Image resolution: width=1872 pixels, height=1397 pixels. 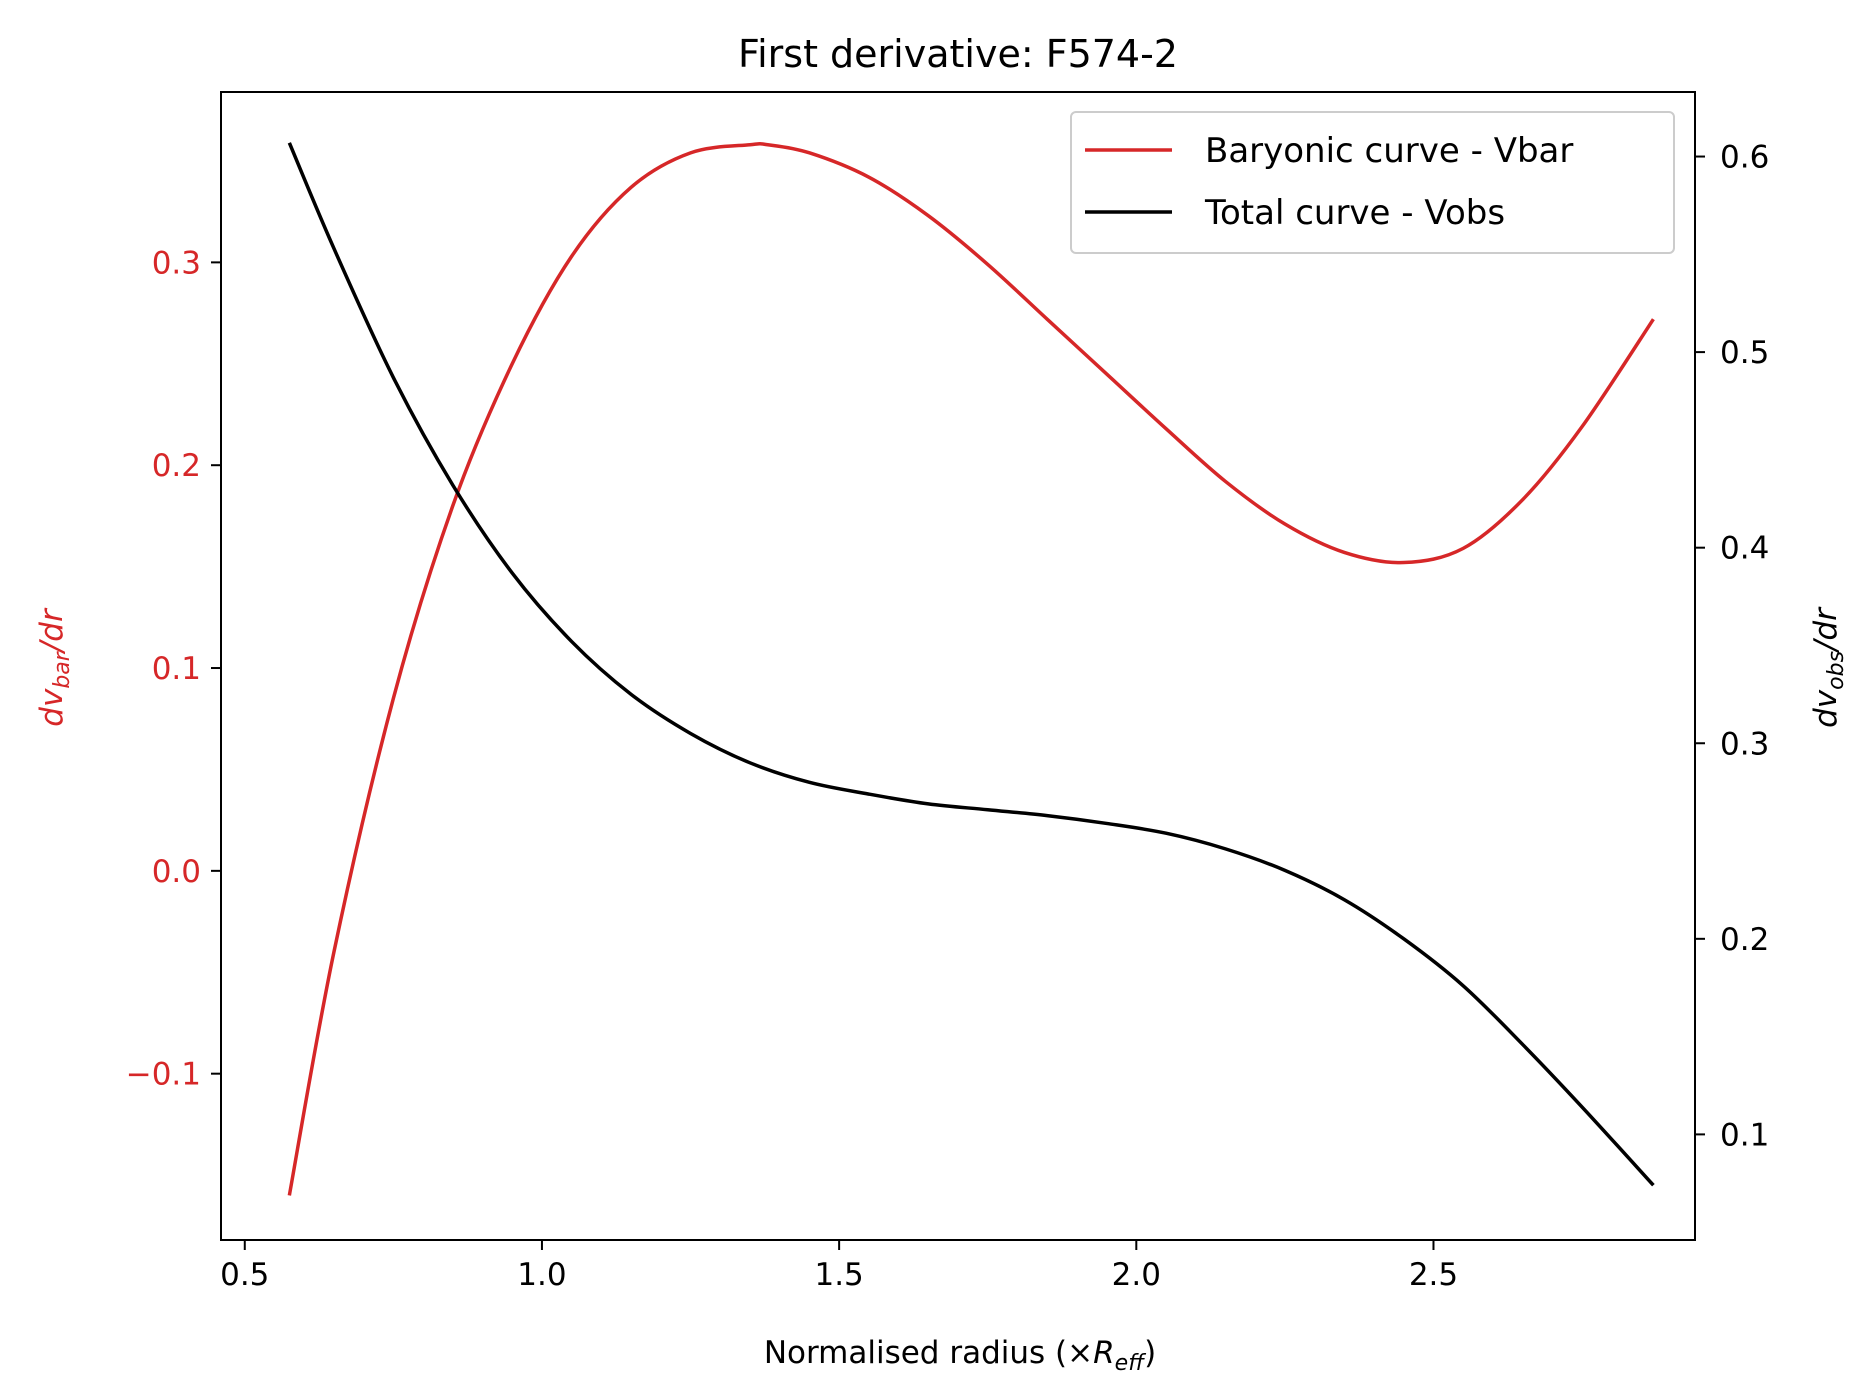 I want to click on right-y-tick-label: 0.2, so click(x=1744, y=940).